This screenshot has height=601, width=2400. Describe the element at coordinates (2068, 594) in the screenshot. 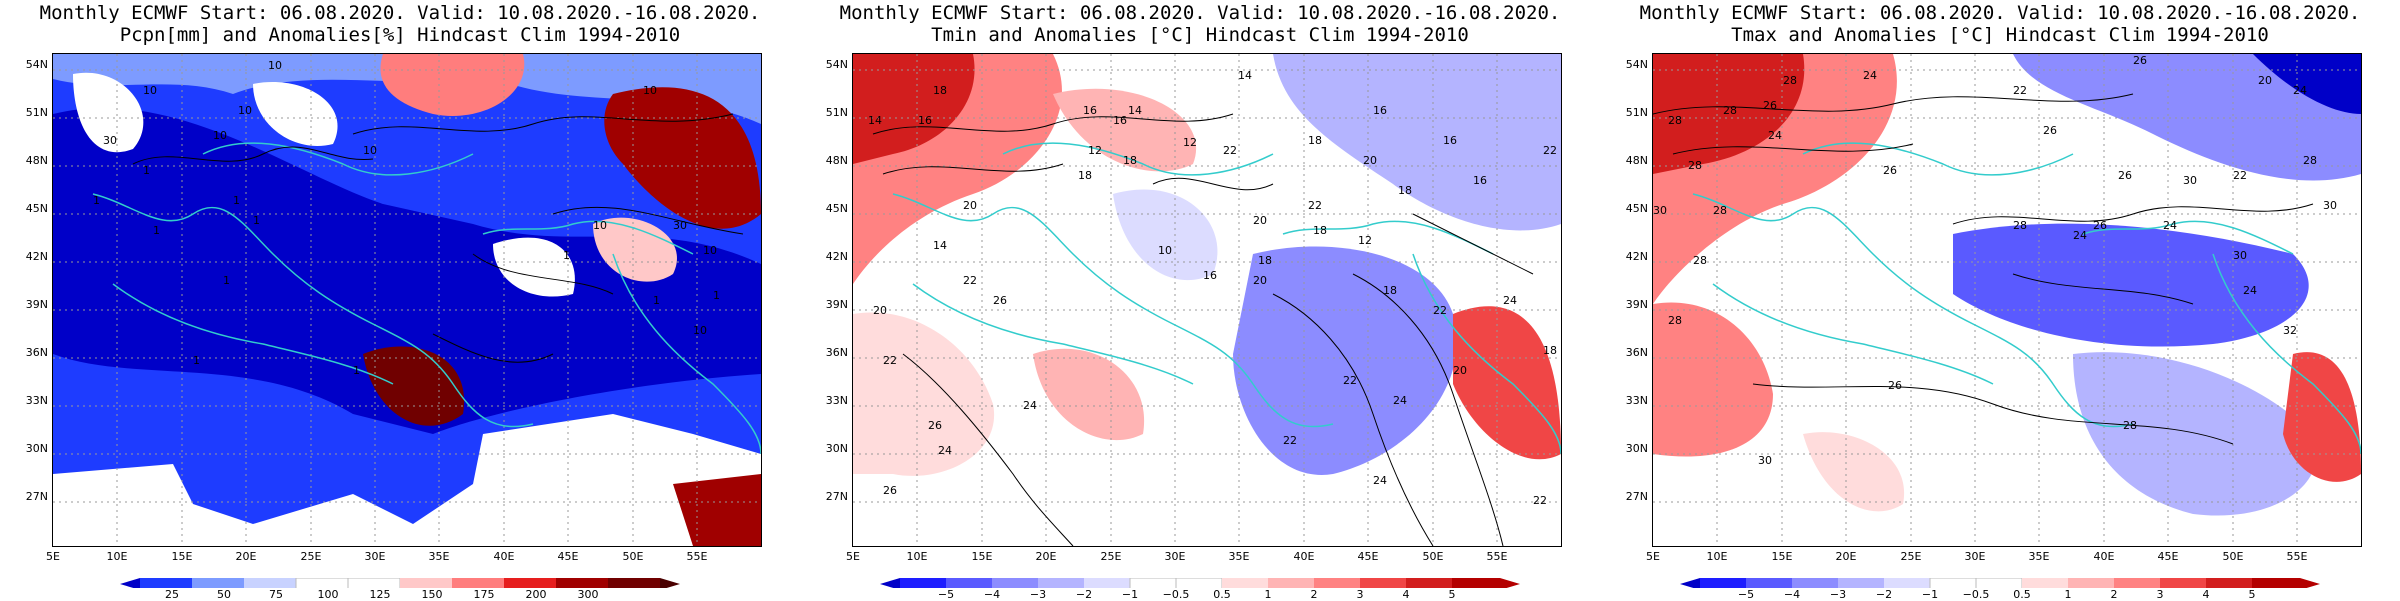

I see `colorbar-label: 1` at that location.